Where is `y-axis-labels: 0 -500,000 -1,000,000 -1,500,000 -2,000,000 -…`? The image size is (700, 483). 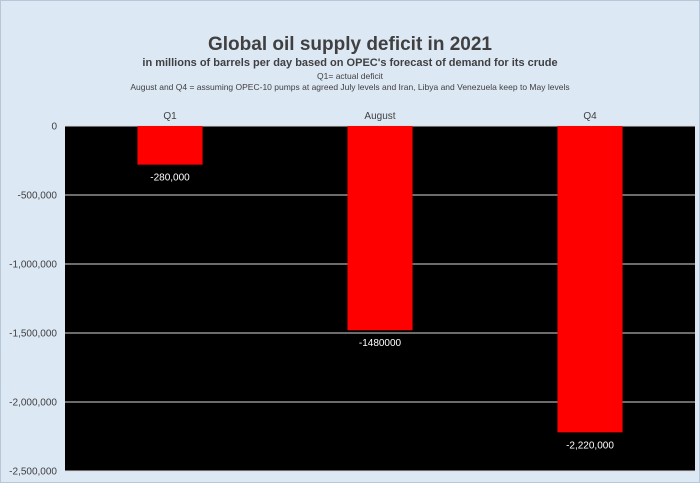 y-axis-labels: 0 -500,000 -1,000,000 -1,500,000 -2,000,000 -… is located at coordinates (33, 300).